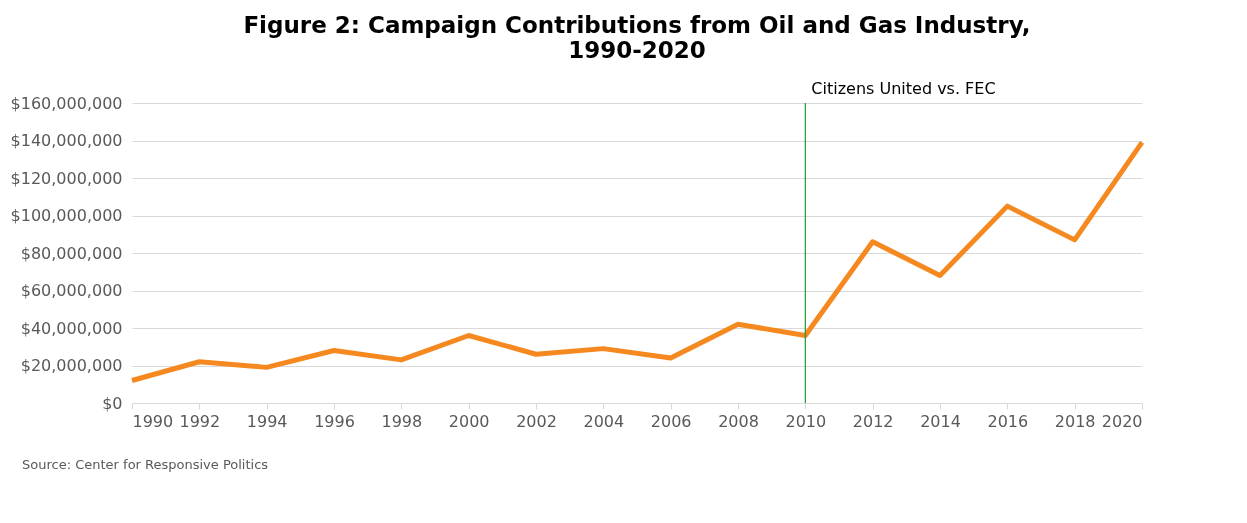  Describe the element at coordinates (66, 215) in the screenshot. I see `y-tick-label: $100,000,000` at that location.